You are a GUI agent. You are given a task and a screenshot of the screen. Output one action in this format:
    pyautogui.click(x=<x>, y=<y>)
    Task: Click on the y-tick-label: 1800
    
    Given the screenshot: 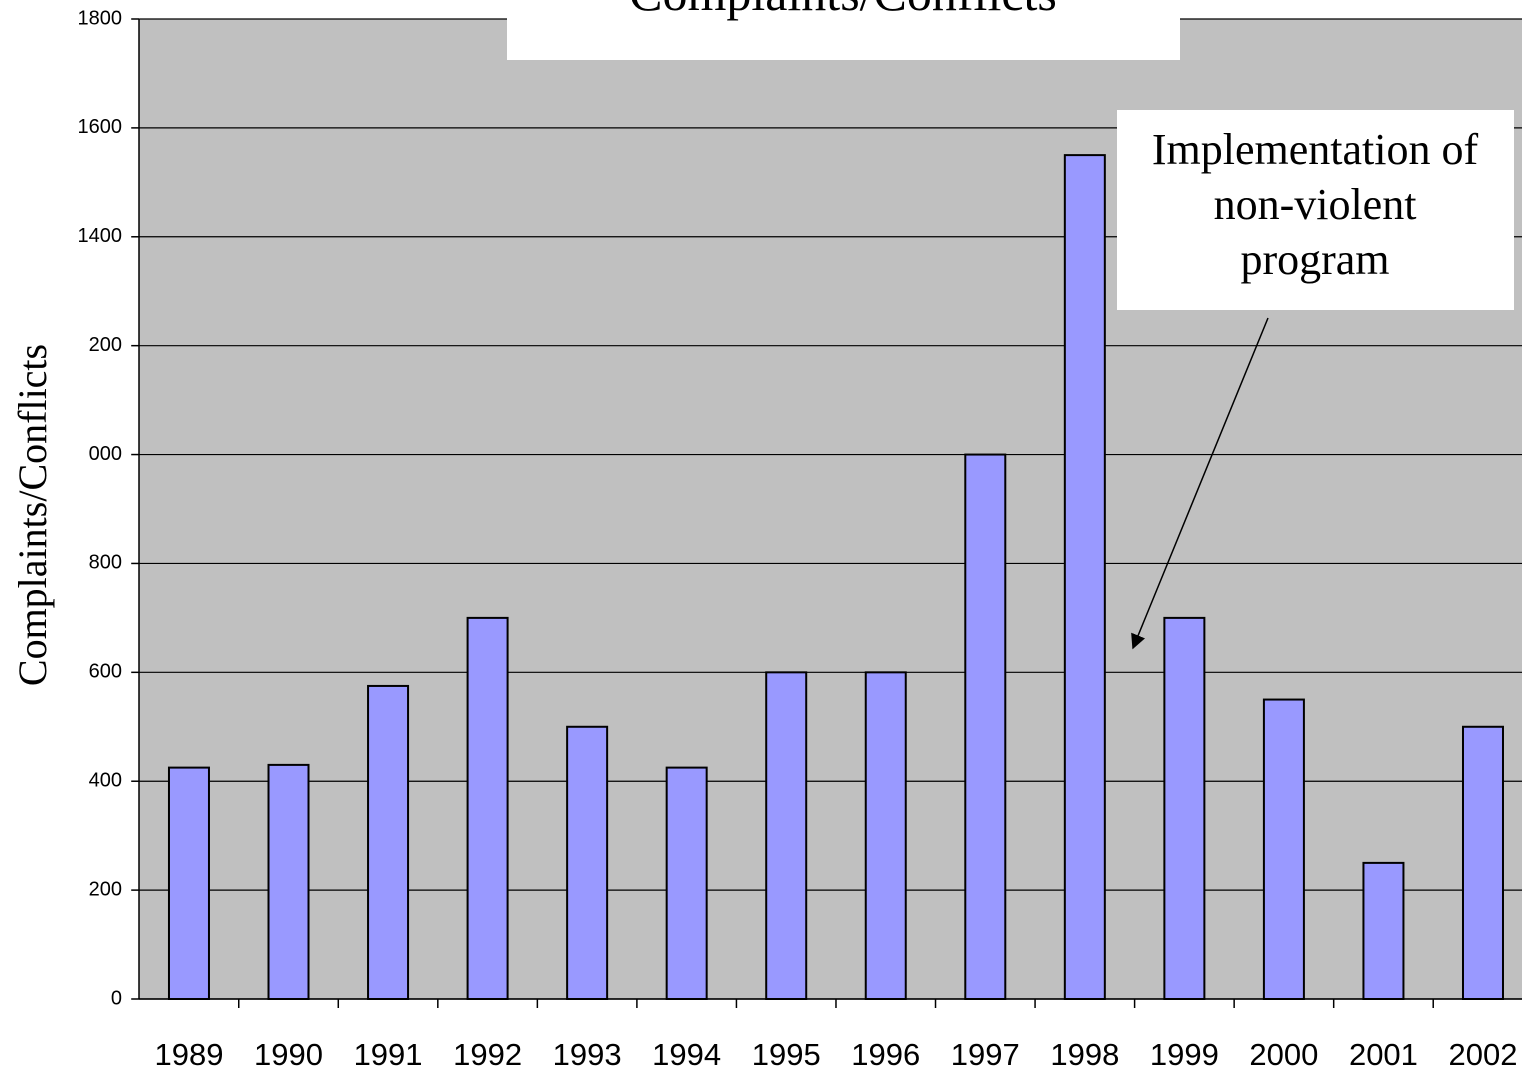 What is the action you would take?
    pyautogui.click(x=100, y=18)
    